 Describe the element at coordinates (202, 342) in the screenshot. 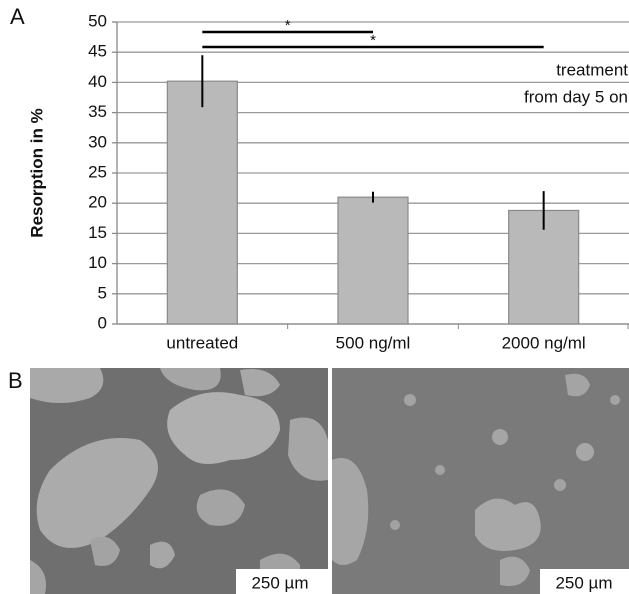

I see `x-tick-label: untreated` at that location.